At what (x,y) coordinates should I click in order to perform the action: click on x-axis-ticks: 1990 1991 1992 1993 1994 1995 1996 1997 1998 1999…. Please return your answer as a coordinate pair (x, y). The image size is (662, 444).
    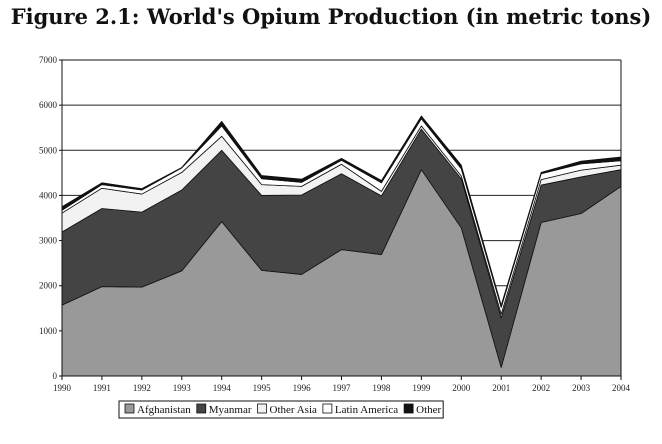
    Looking at the image, I should click on (342, 384).